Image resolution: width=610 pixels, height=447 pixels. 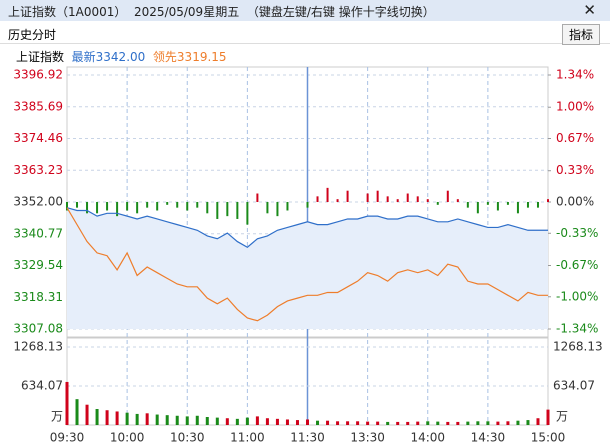 I want to click on x-tick-label: 14:00, so click(x=427, y=438).